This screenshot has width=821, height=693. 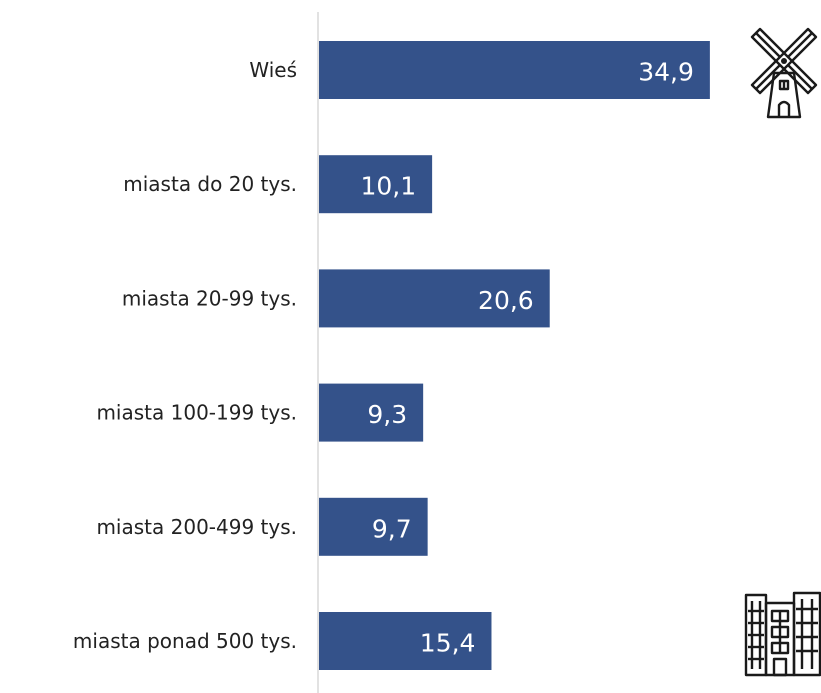 What do you see at coordinates (666, 72) in the screenshot?
I see `value-label: 34,9` at bounding box center [666, 72].